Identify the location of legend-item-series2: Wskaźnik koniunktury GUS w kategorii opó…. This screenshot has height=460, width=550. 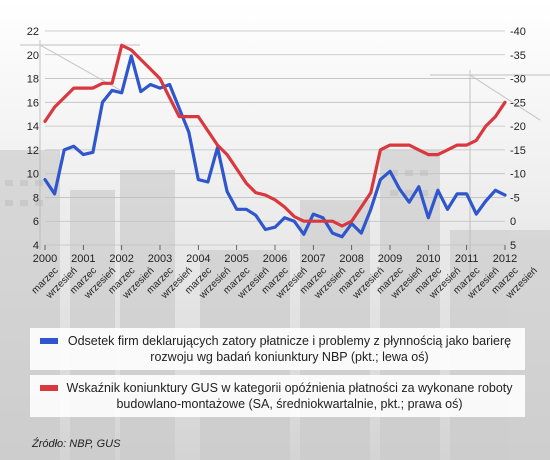
(277, 396).